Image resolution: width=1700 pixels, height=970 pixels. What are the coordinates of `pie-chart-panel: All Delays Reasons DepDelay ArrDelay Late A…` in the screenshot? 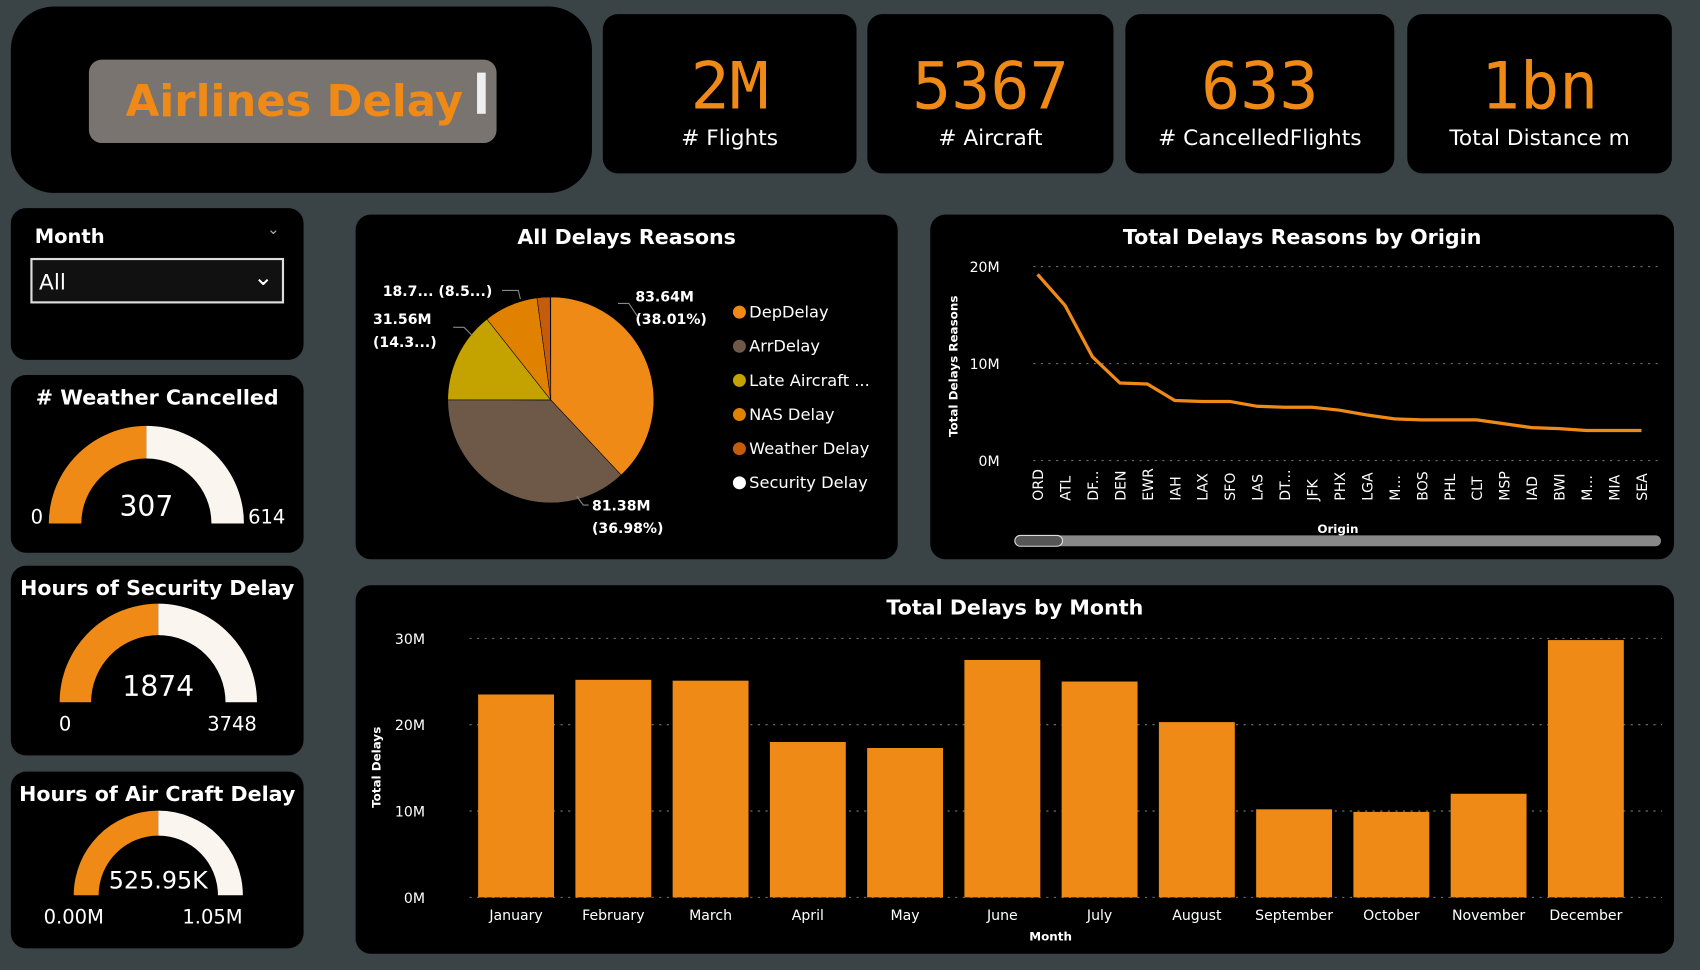 It's located at (626, 387).